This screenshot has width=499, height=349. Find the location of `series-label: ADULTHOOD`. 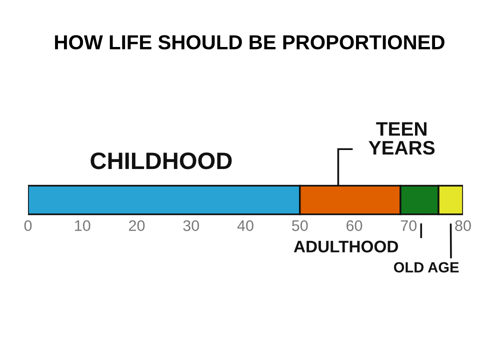

series-label: ADULTHOOD is located at coordinates (346, 246).